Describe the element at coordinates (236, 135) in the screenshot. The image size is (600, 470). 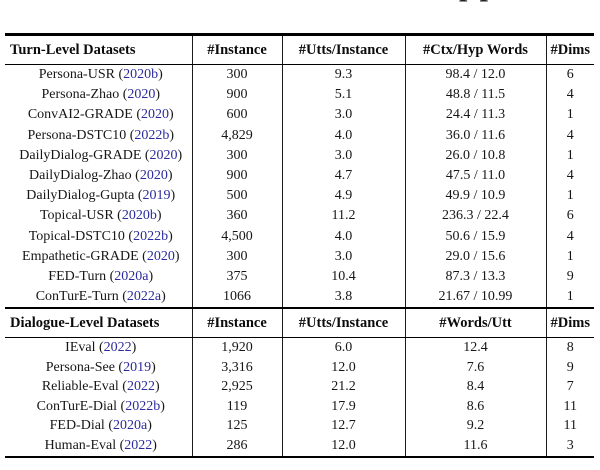
I see `instances-value: 4,829` at that location.